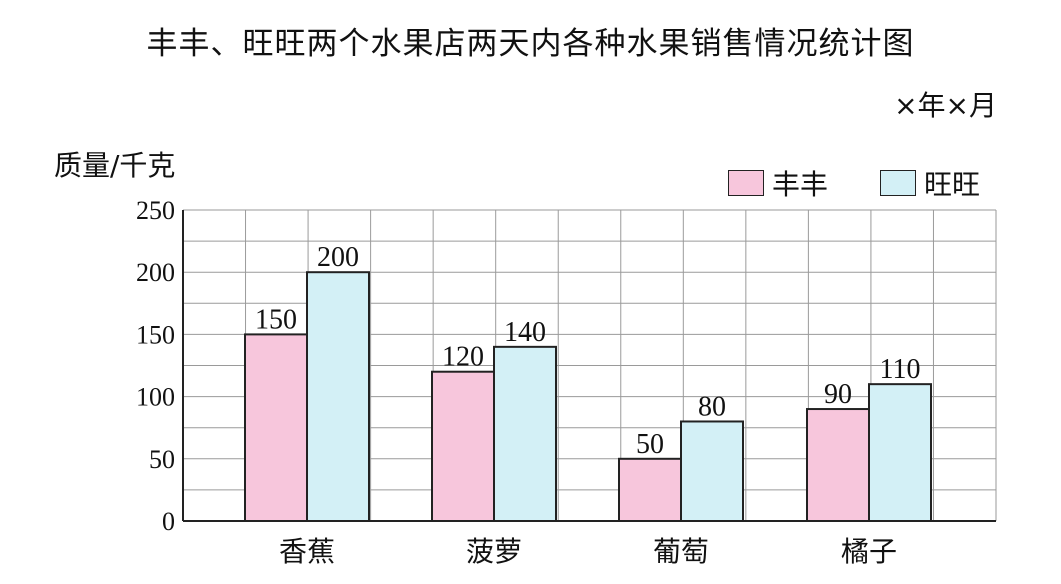 The width and height of the screenshot is (1061, 584). Describe the element at coordinates (525, 332) in the screenshot. I see `data-label-series-2: 140` at that location.